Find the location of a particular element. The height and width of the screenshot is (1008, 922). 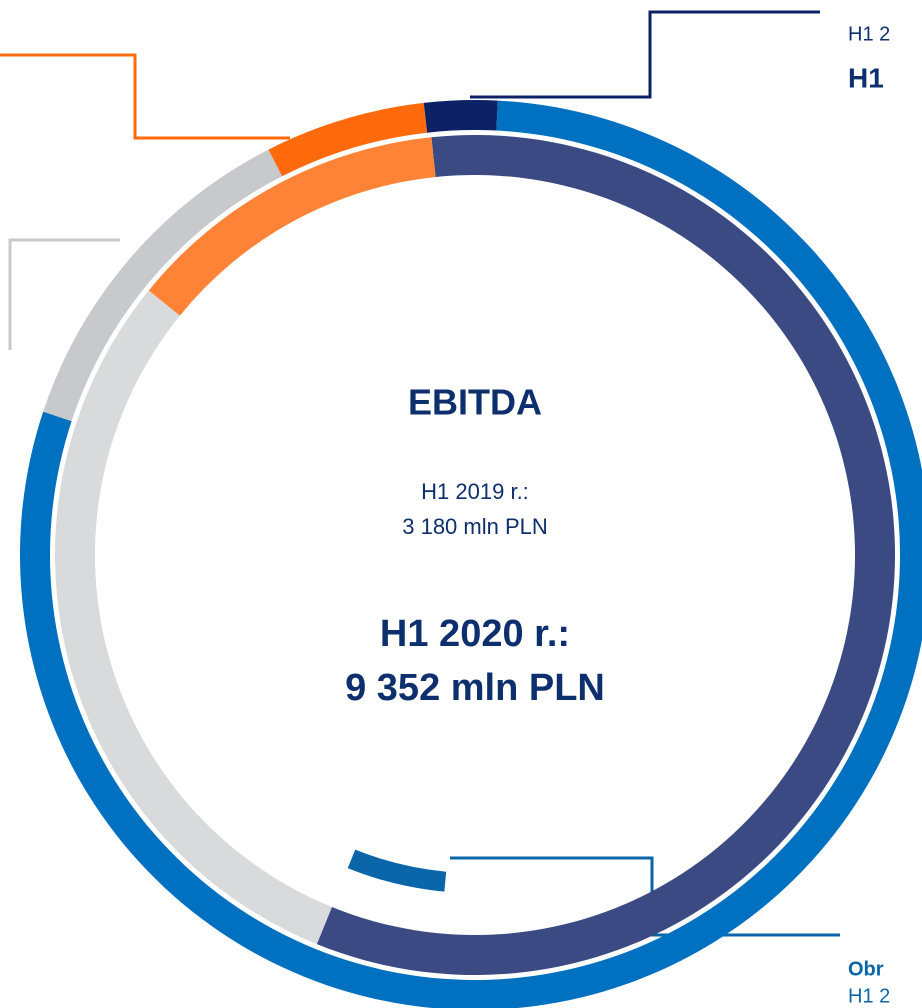

annotation: H1 2020 r.: is located at coordinates (475, 634).